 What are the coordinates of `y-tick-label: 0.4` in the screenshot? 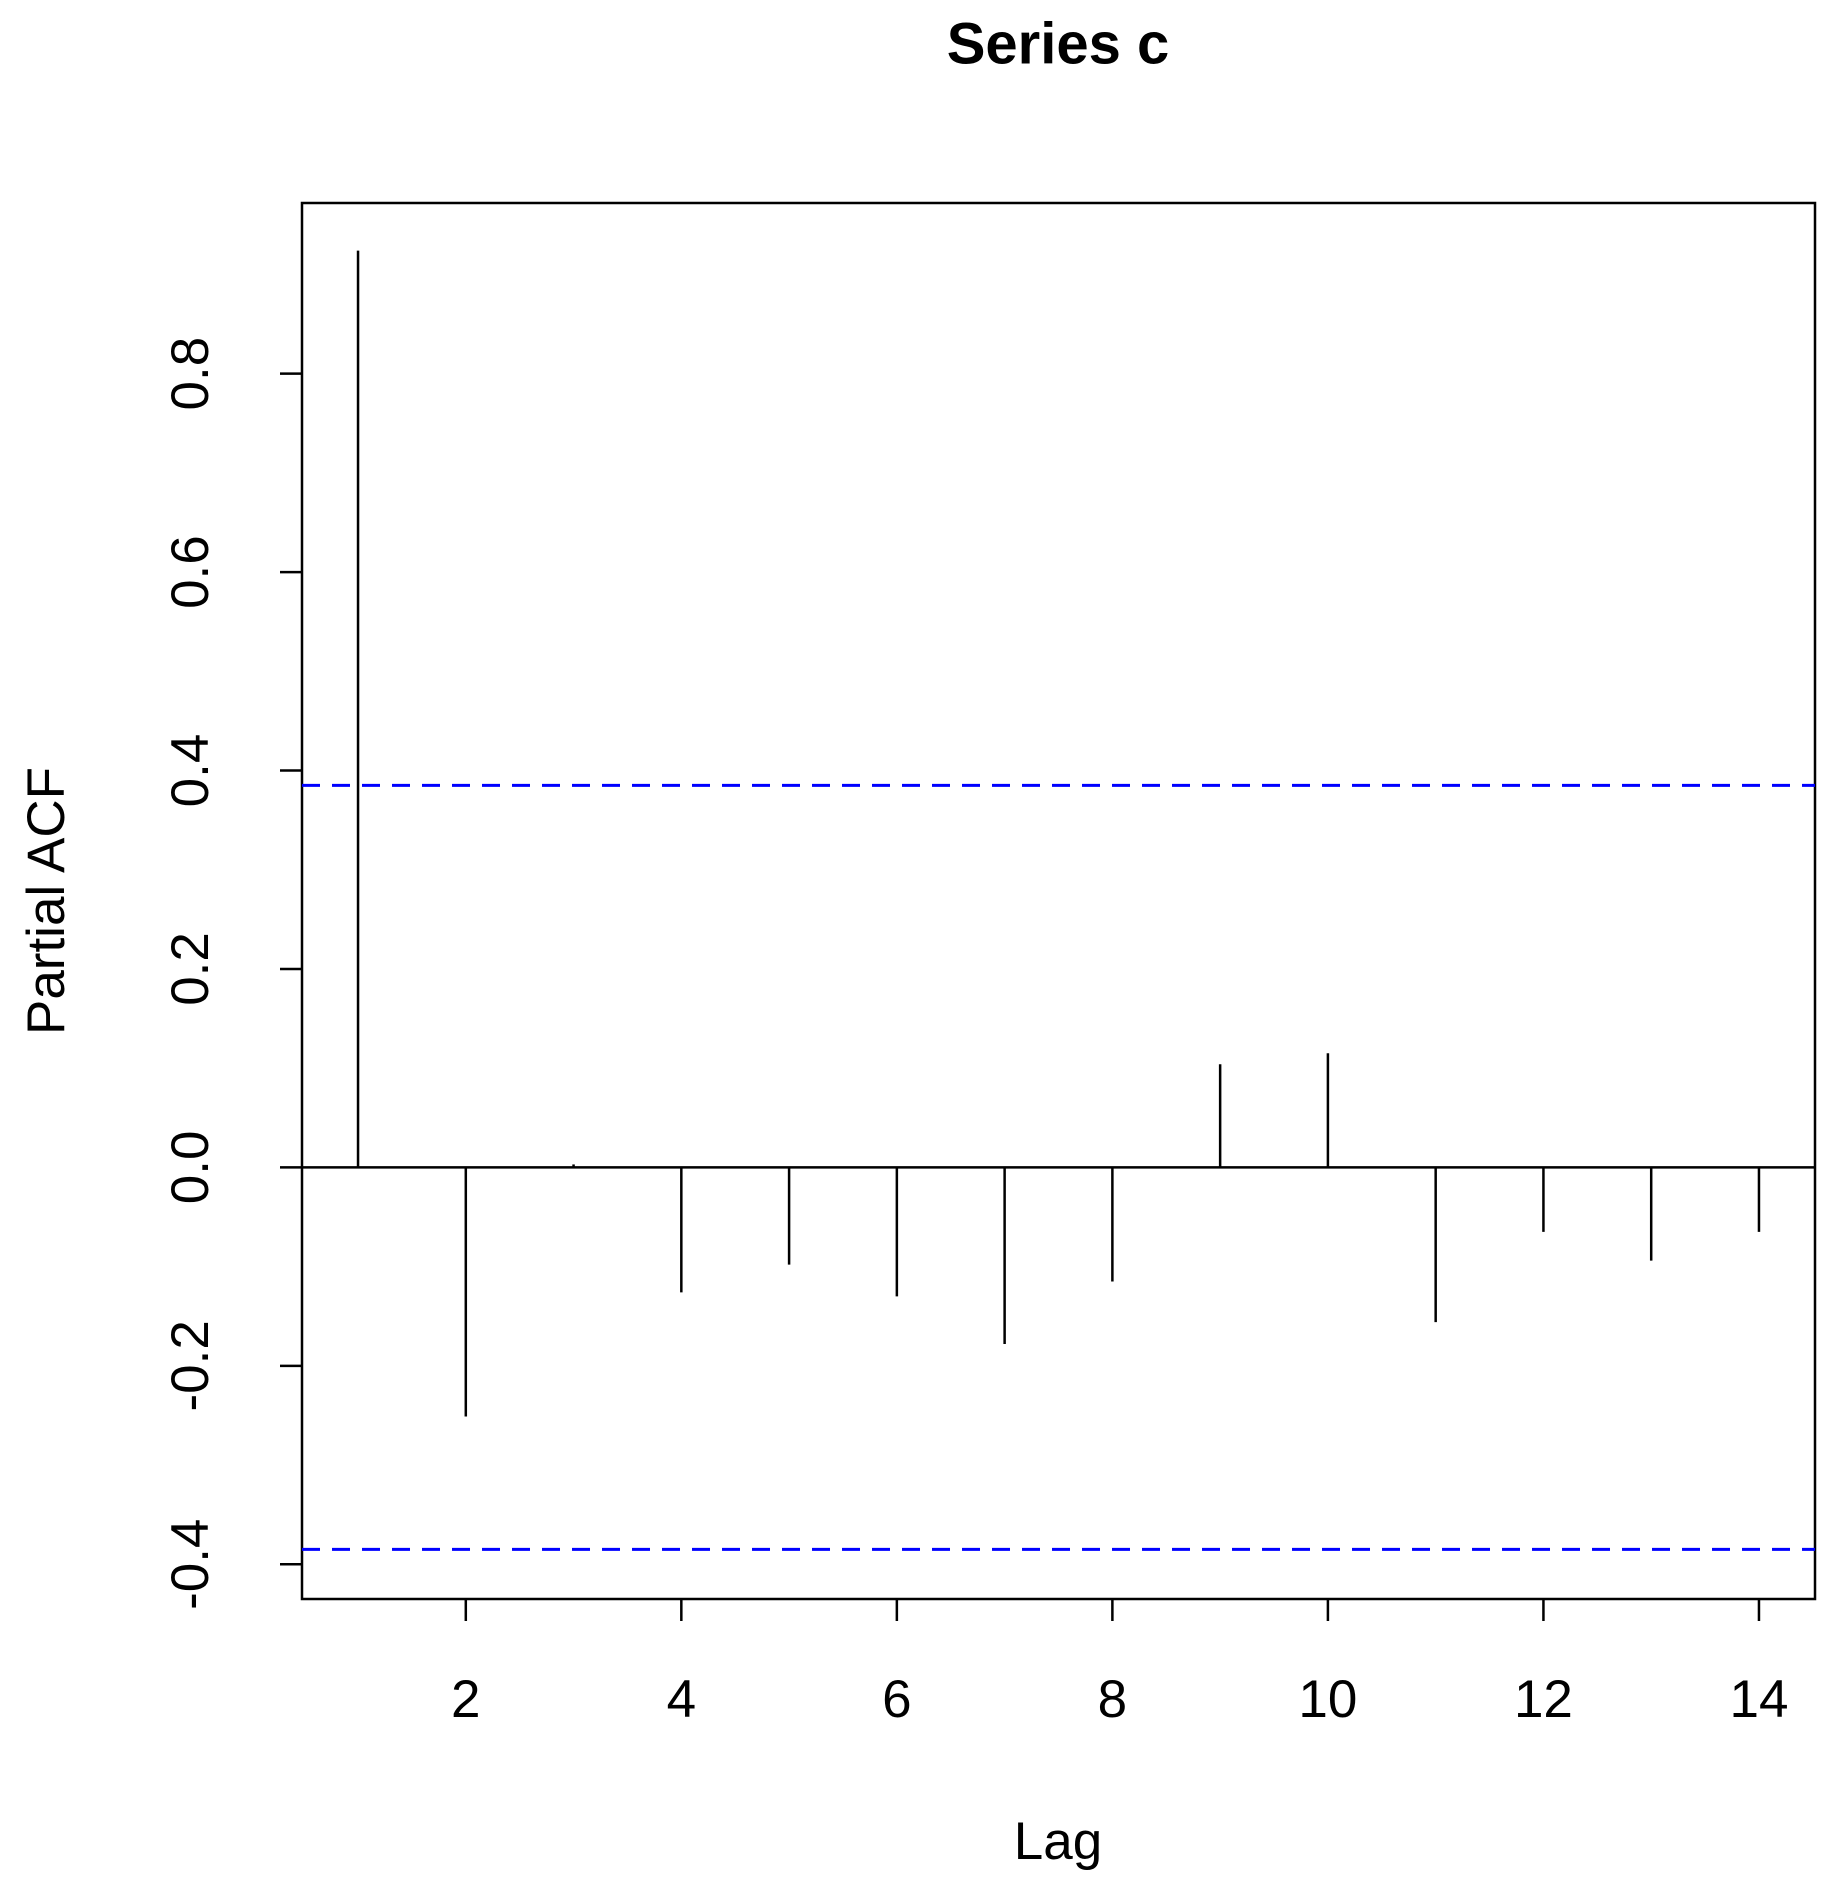 It's located at (190, 771).